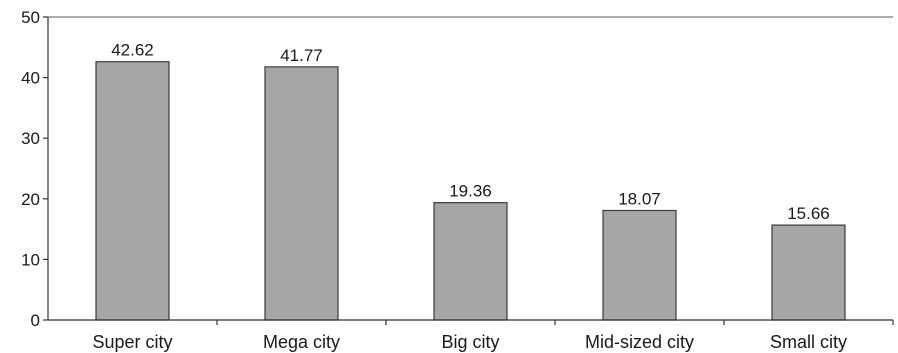 This screenshot has height=353, width=898. I want to click on x-category-label: Big city, so click(470, 342).